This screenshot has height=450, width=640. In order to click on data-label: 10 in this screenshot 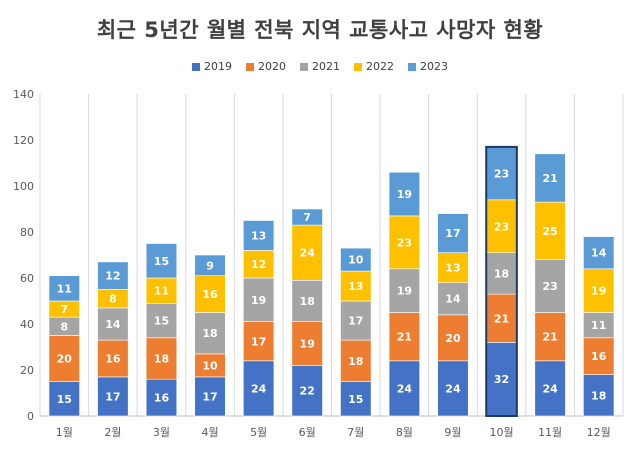, I will do `click(356, 260)`.